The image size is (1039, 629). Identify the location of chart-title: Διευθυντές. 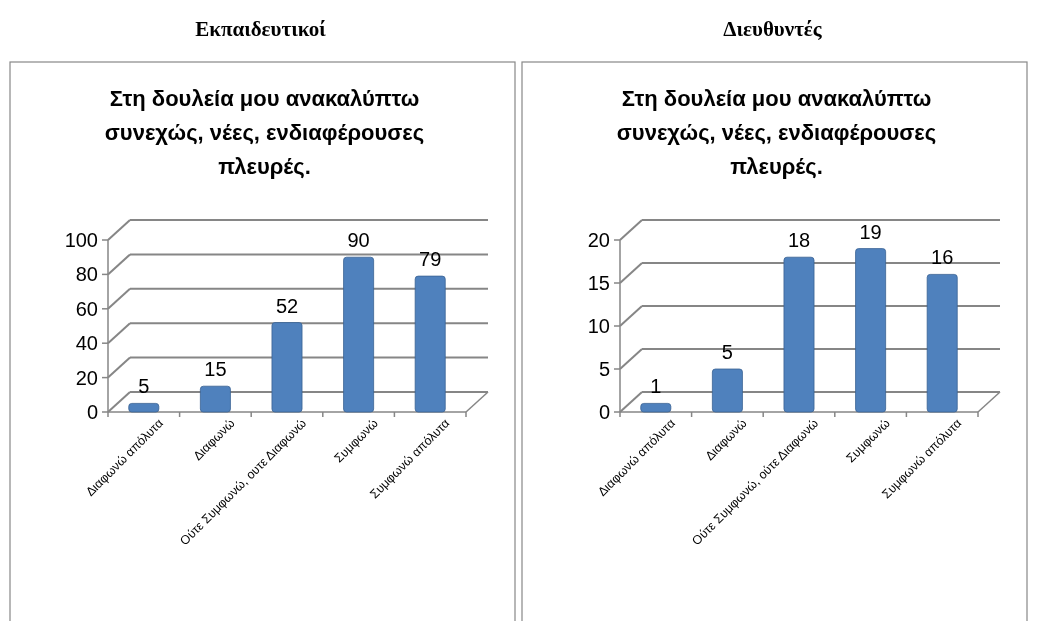
(773, 29).